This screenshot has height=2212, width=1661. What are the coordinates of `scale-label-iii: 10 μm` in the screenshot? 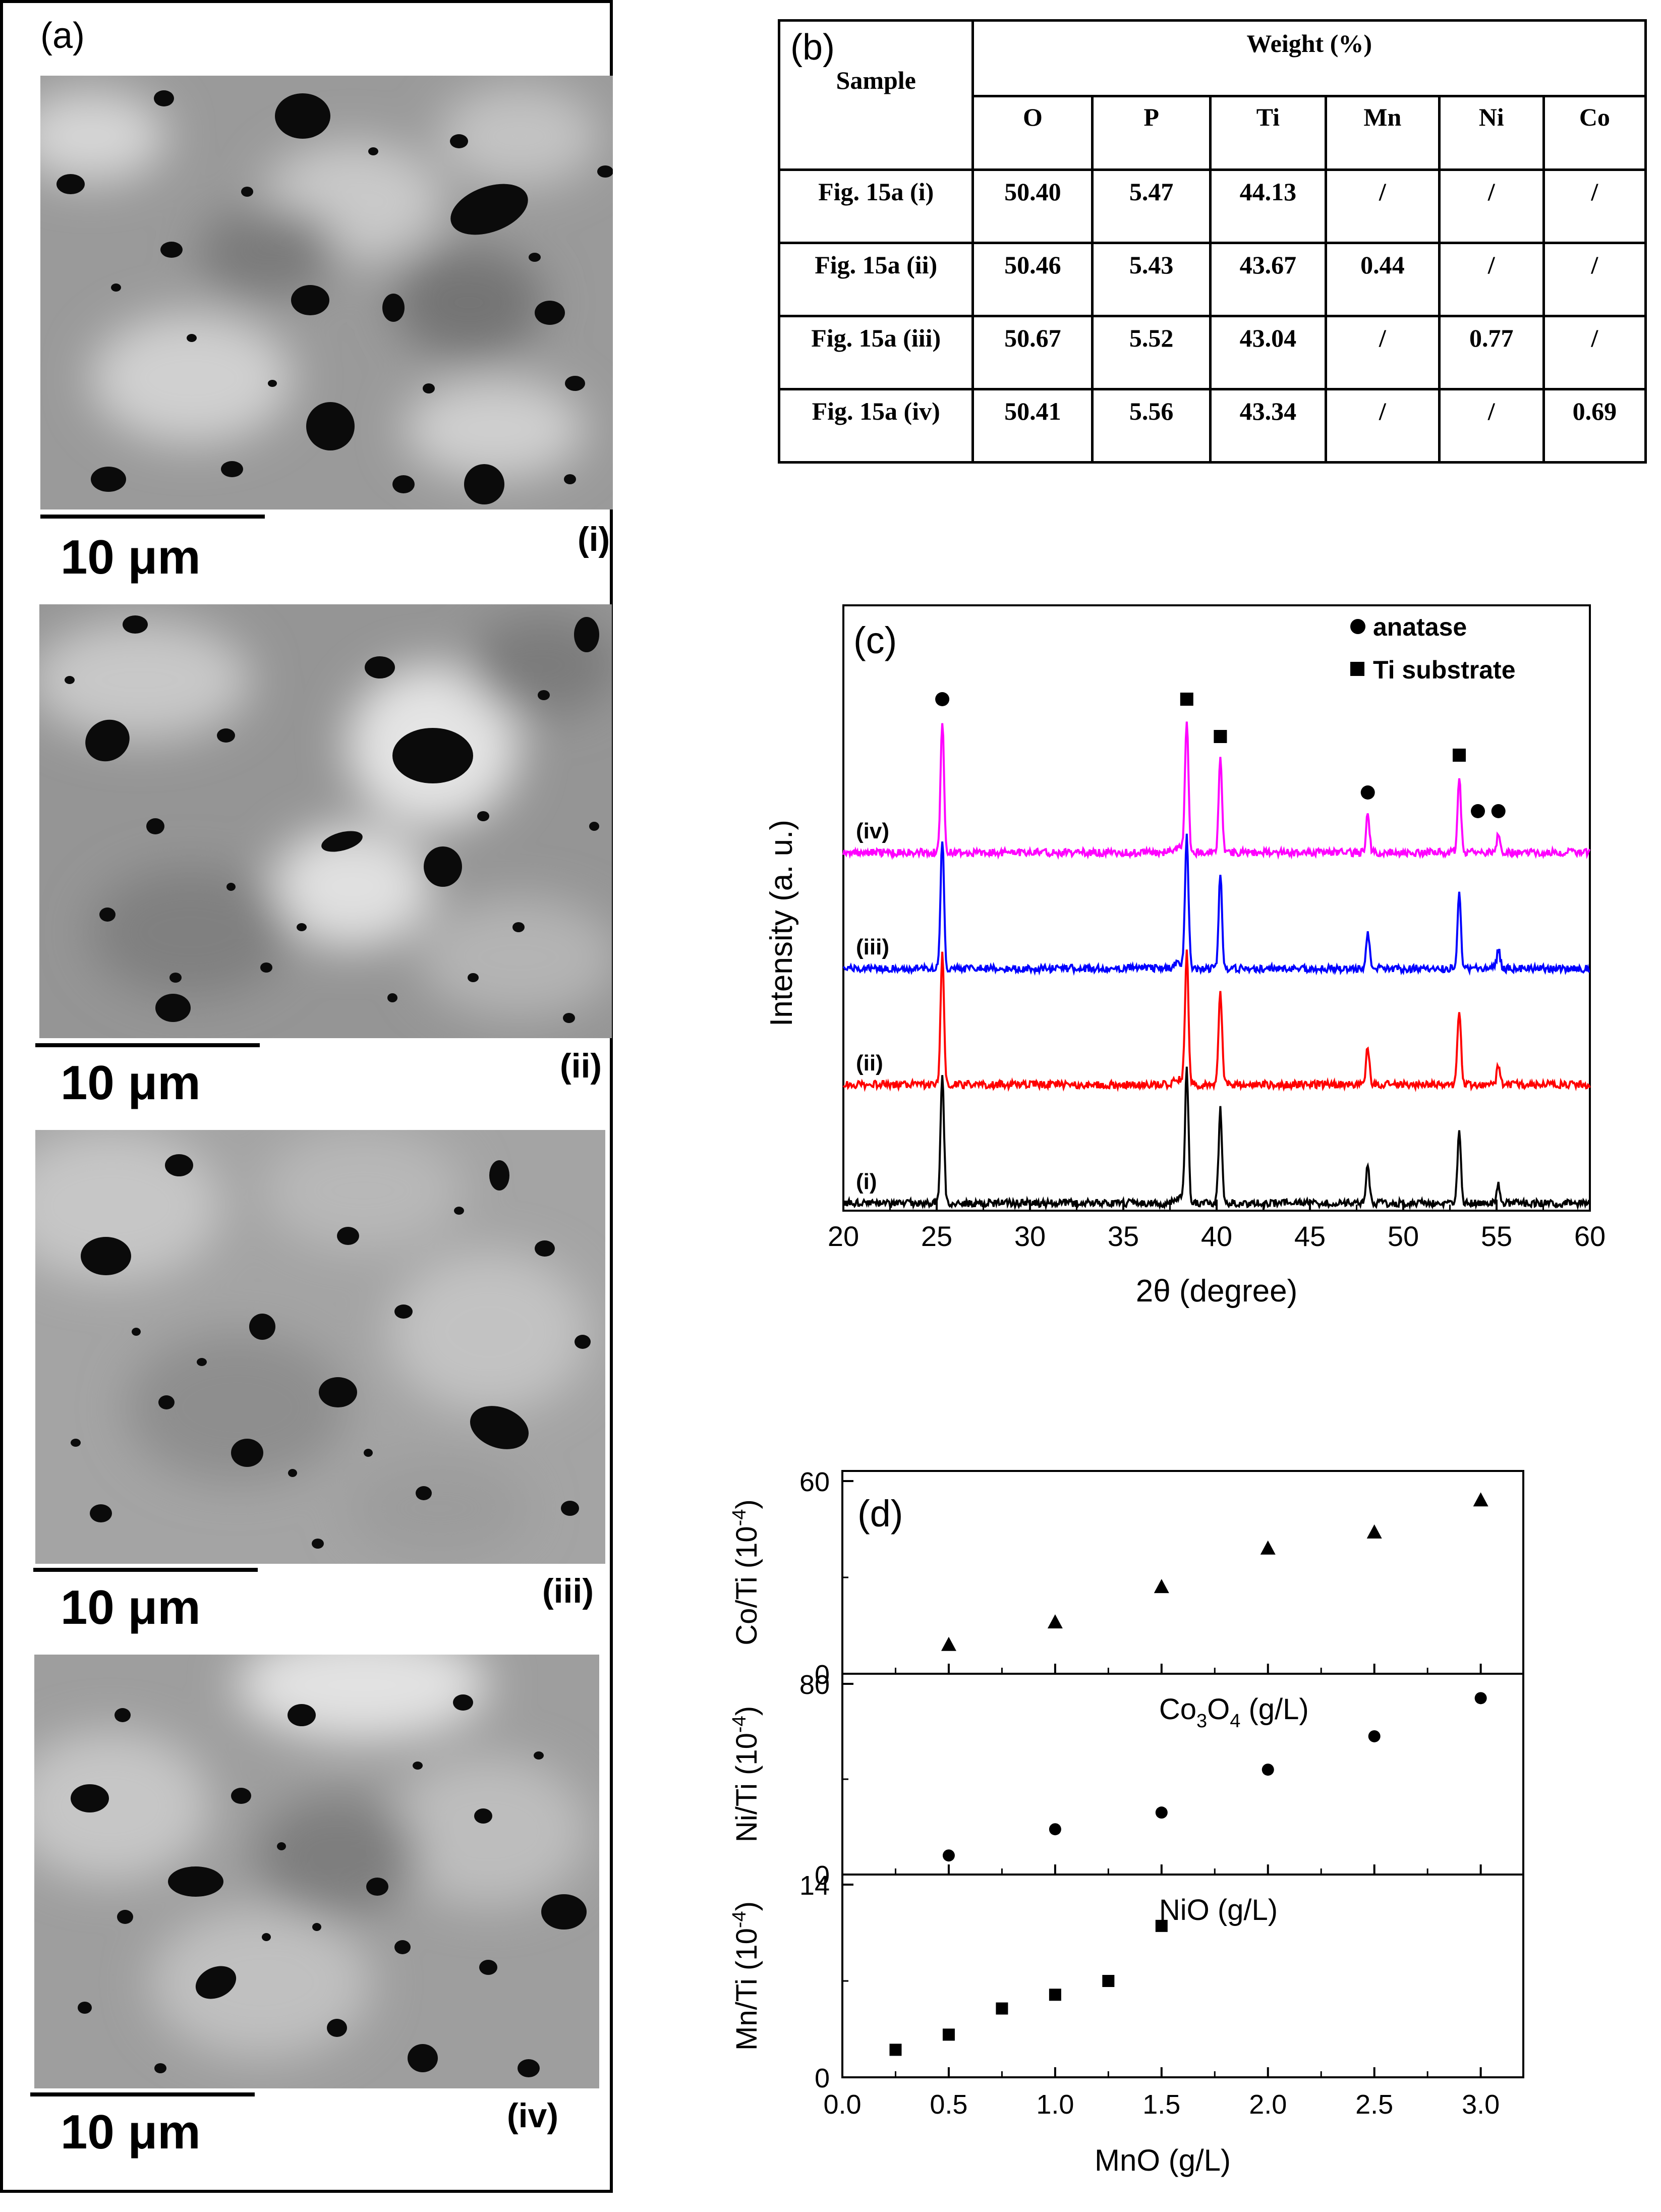 It's located at (131, 1607).